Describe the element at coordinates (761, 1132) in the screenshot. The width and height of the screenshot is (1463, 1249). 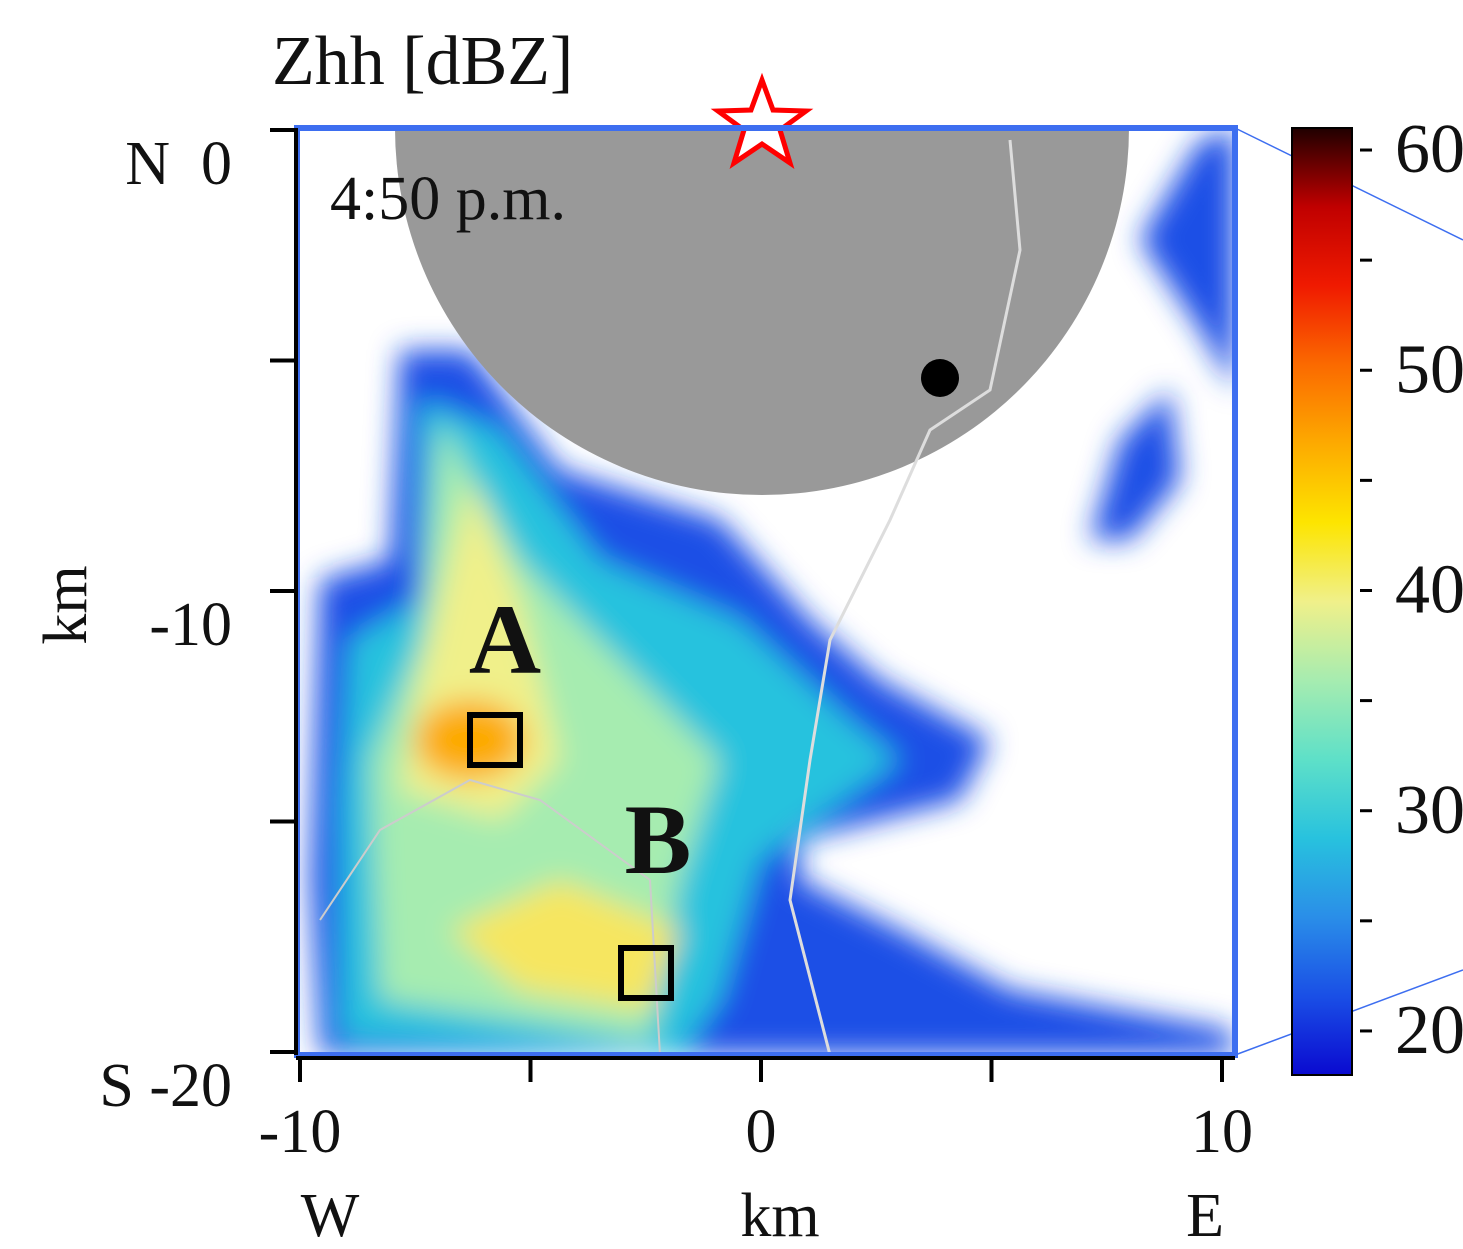
I see `x-tick-label: 0` at that location.